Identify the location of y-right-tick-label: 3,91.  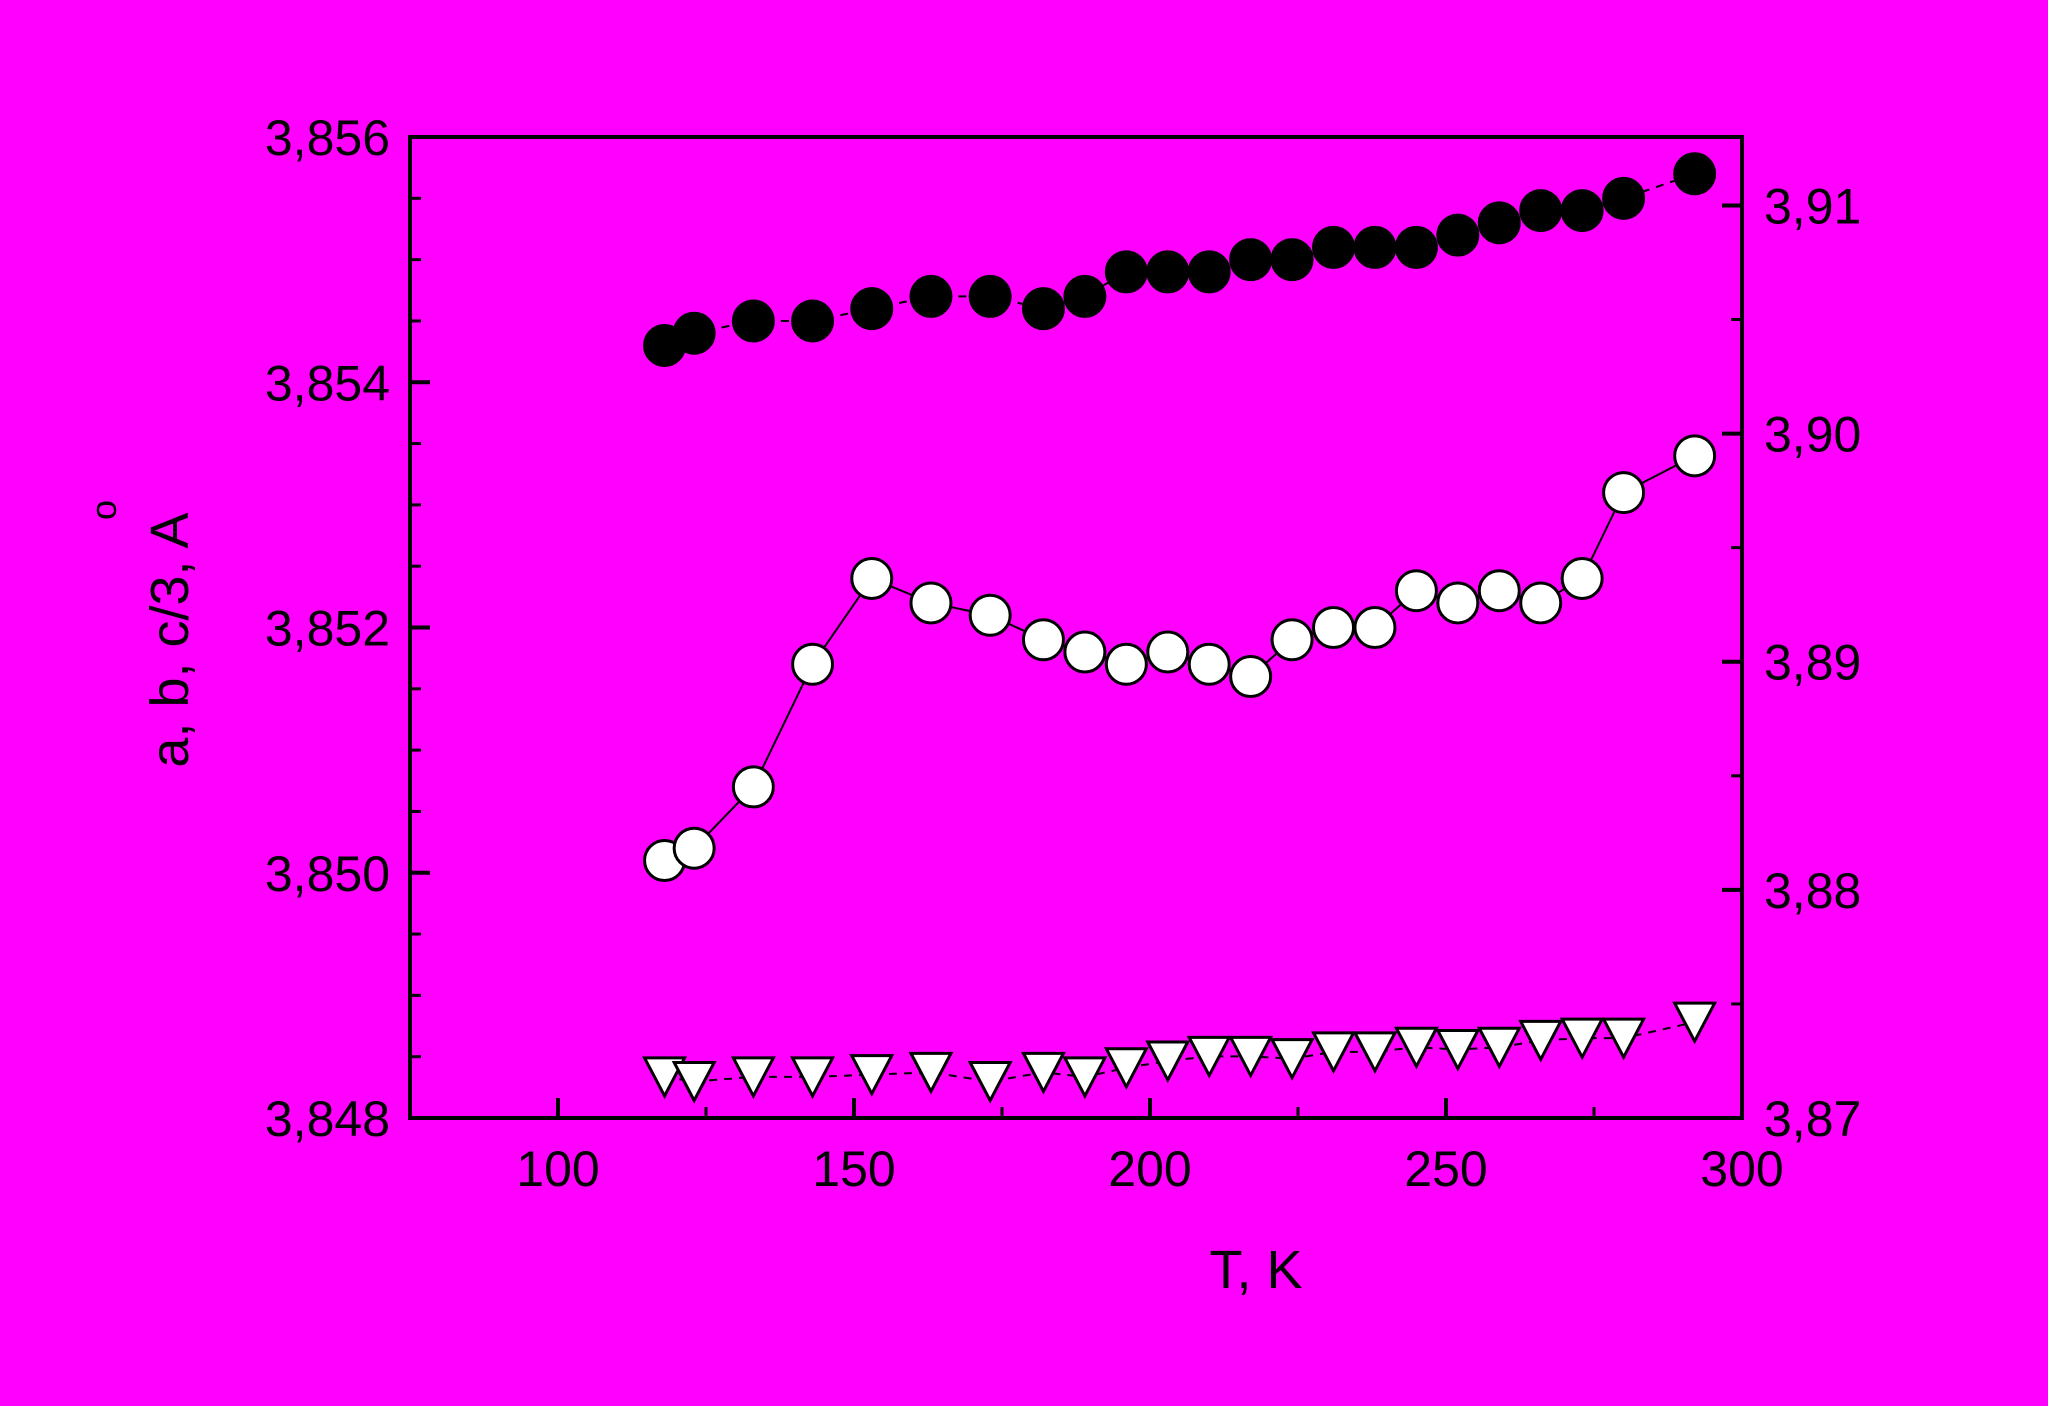
(1812, 206).